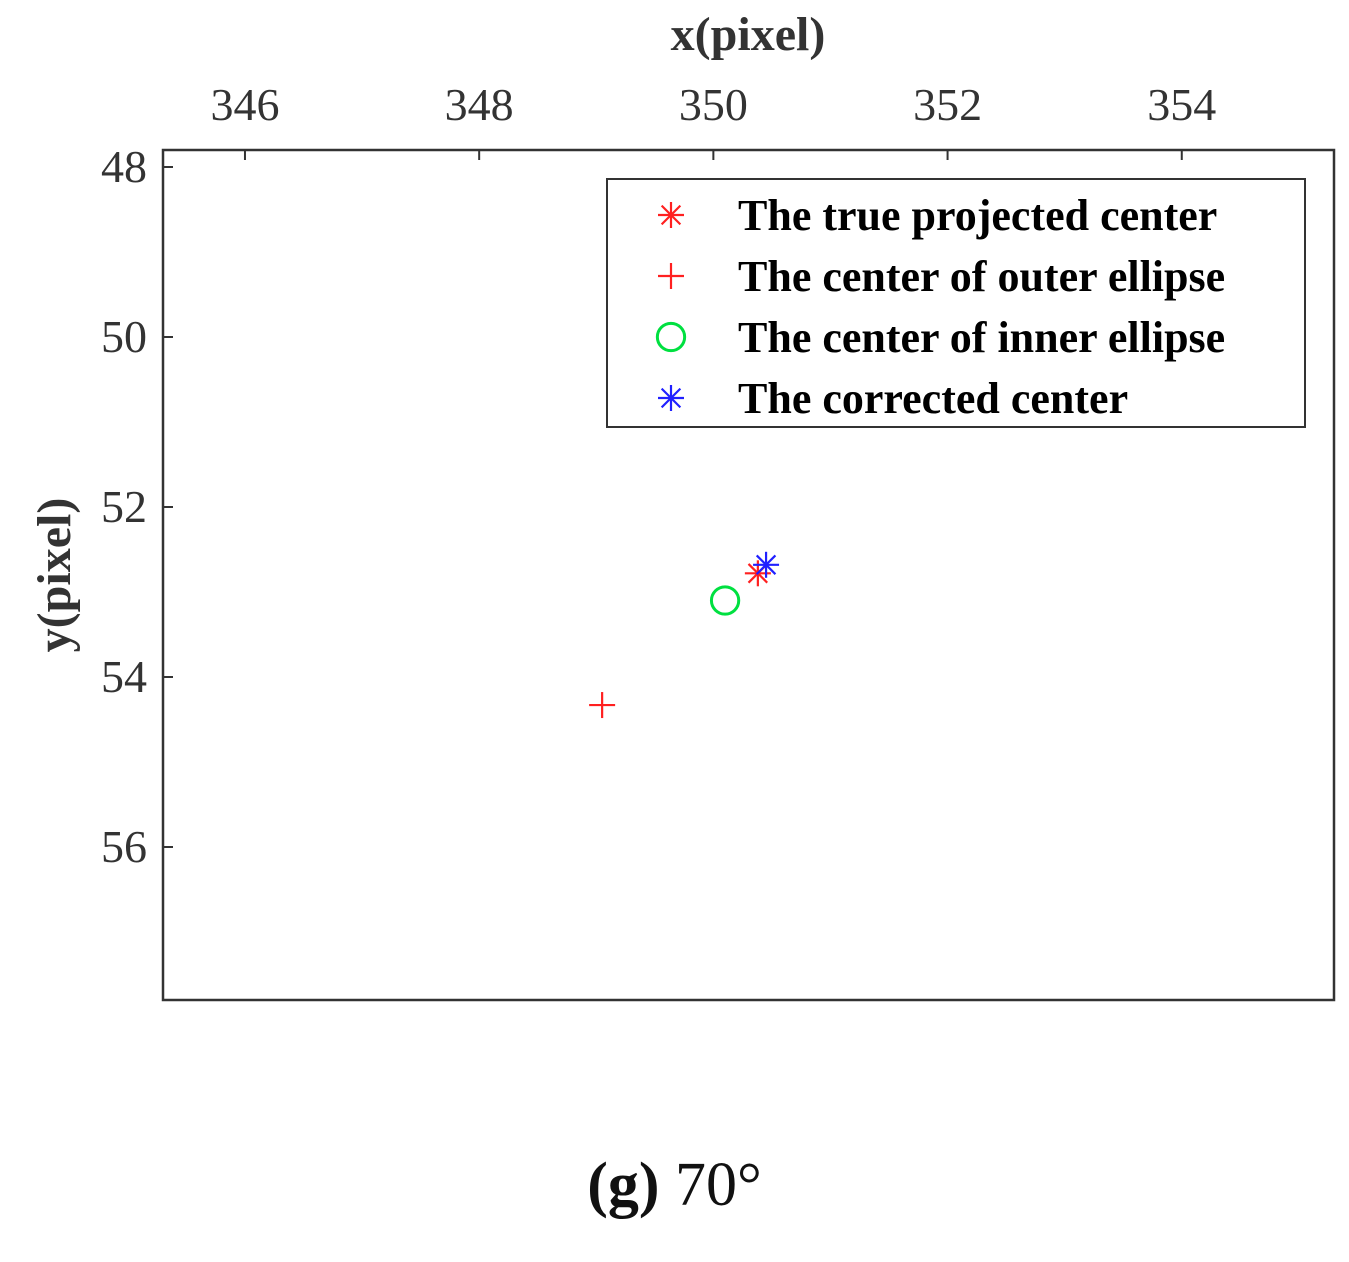  I want to click on y-tick-label: 56, so click(124, 846).